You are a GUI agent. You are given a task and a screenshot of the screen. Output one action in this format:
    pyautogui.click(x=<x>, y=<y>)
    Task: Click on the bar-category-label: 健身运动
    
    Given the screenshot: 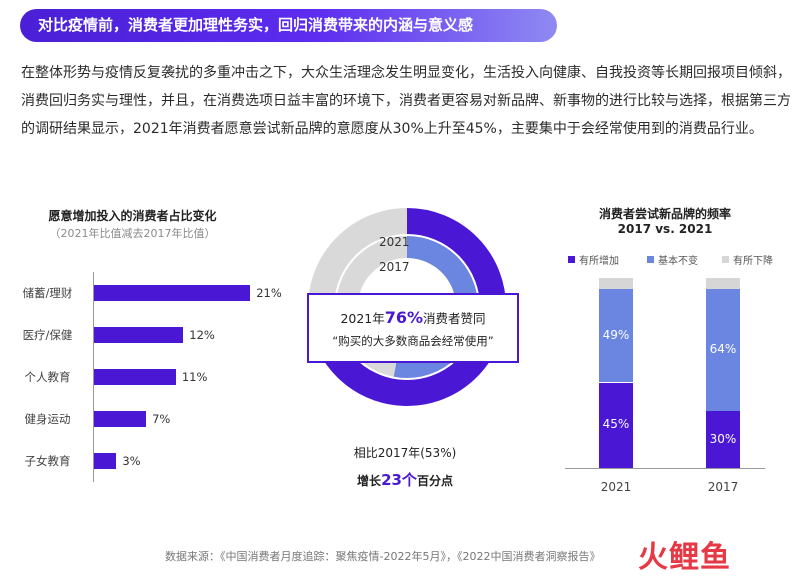 What is the action you would take?
    pyautogui.click(x=47, y=419)
    